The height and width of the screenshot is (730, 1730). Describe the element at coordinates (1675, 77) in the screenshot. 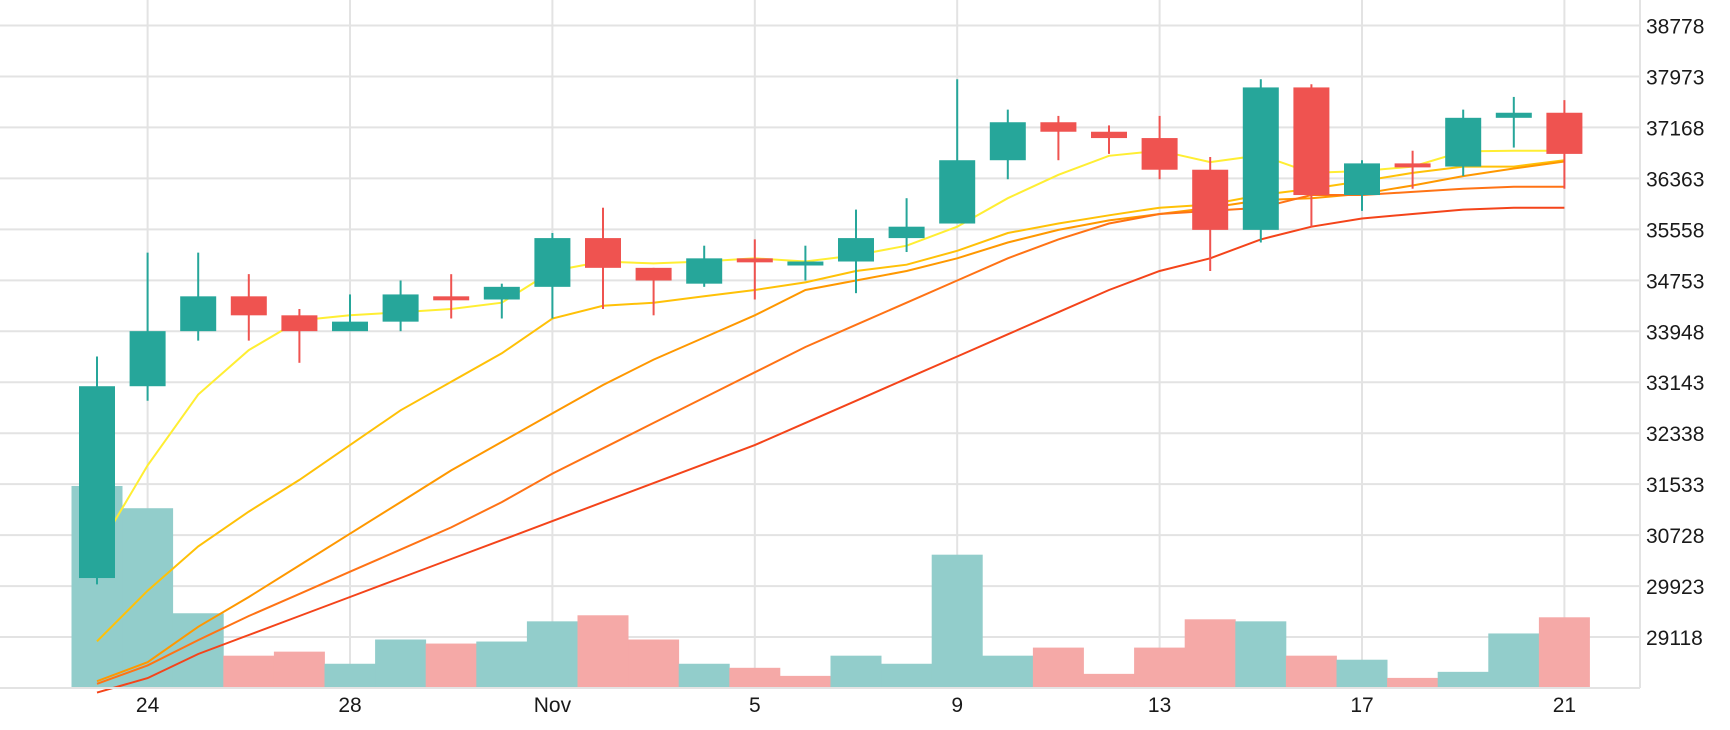

I see `y-tick-label: 37973` at that location.